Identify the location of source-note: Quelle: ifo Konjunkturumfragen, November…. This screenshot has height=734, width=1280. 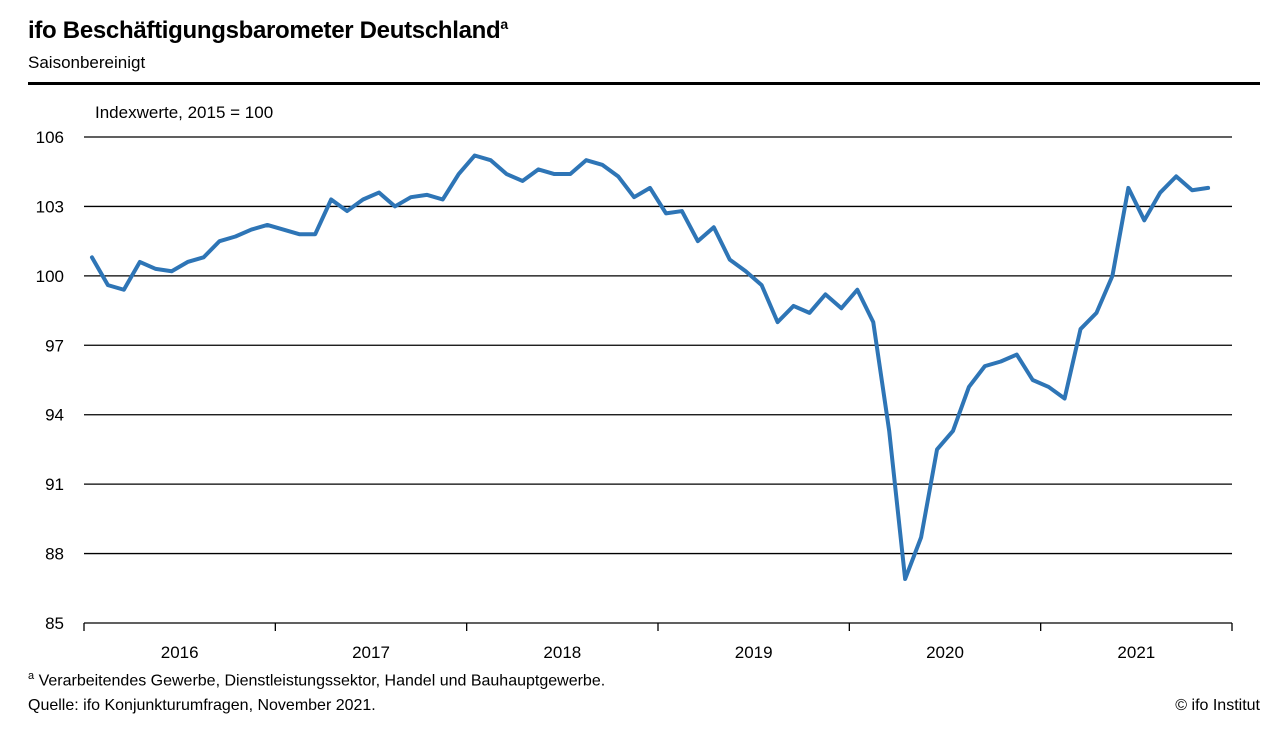
(202, 705).